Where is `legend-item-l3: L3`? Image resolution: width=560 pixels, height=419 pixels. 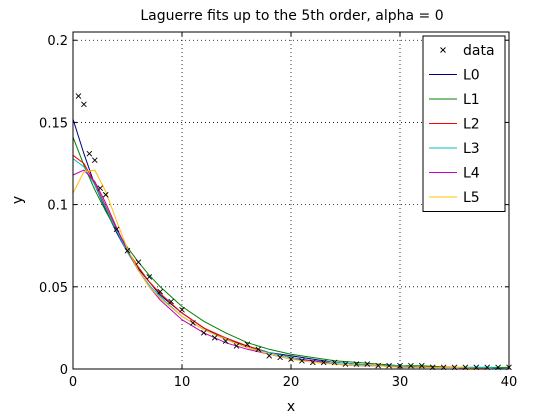
legend-item-l3: L3 is located at coordinates (454, 149).